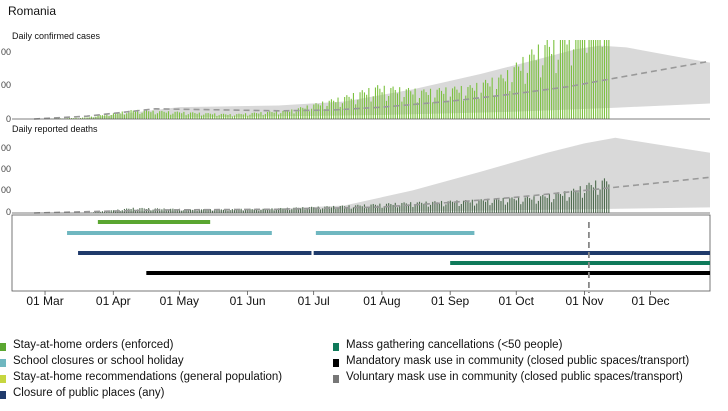 The height and width of the screenshot is (411, 728). Describe the element at coordinates (248, 301) in the screenshot. I see `x-tick-label: 01 Jun` at that location.